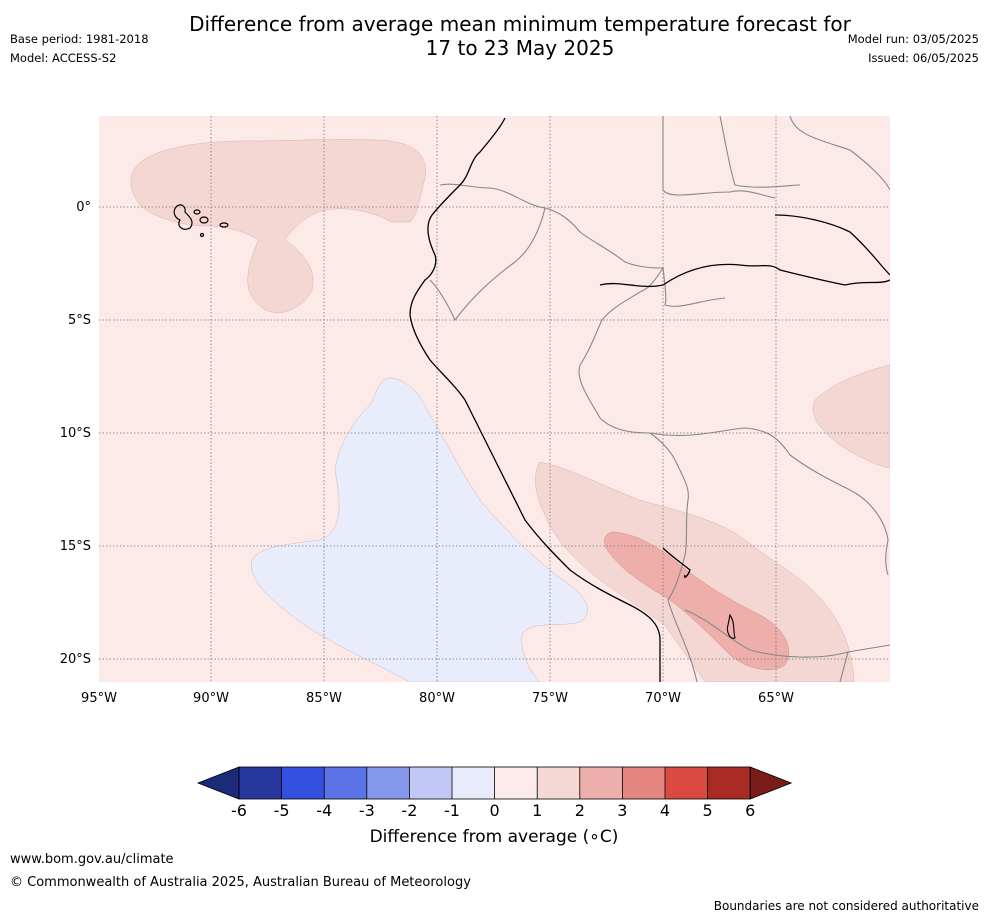 This screenshot has height=919, width=988. Describe the element at coordinates (79, 320) in the screenshot. I see `lat-label: 5°S` at that location.